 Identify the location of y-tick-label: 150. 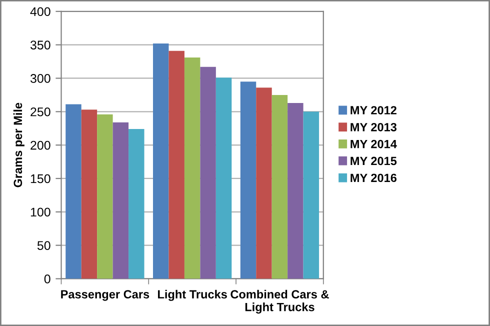
(40, 179).